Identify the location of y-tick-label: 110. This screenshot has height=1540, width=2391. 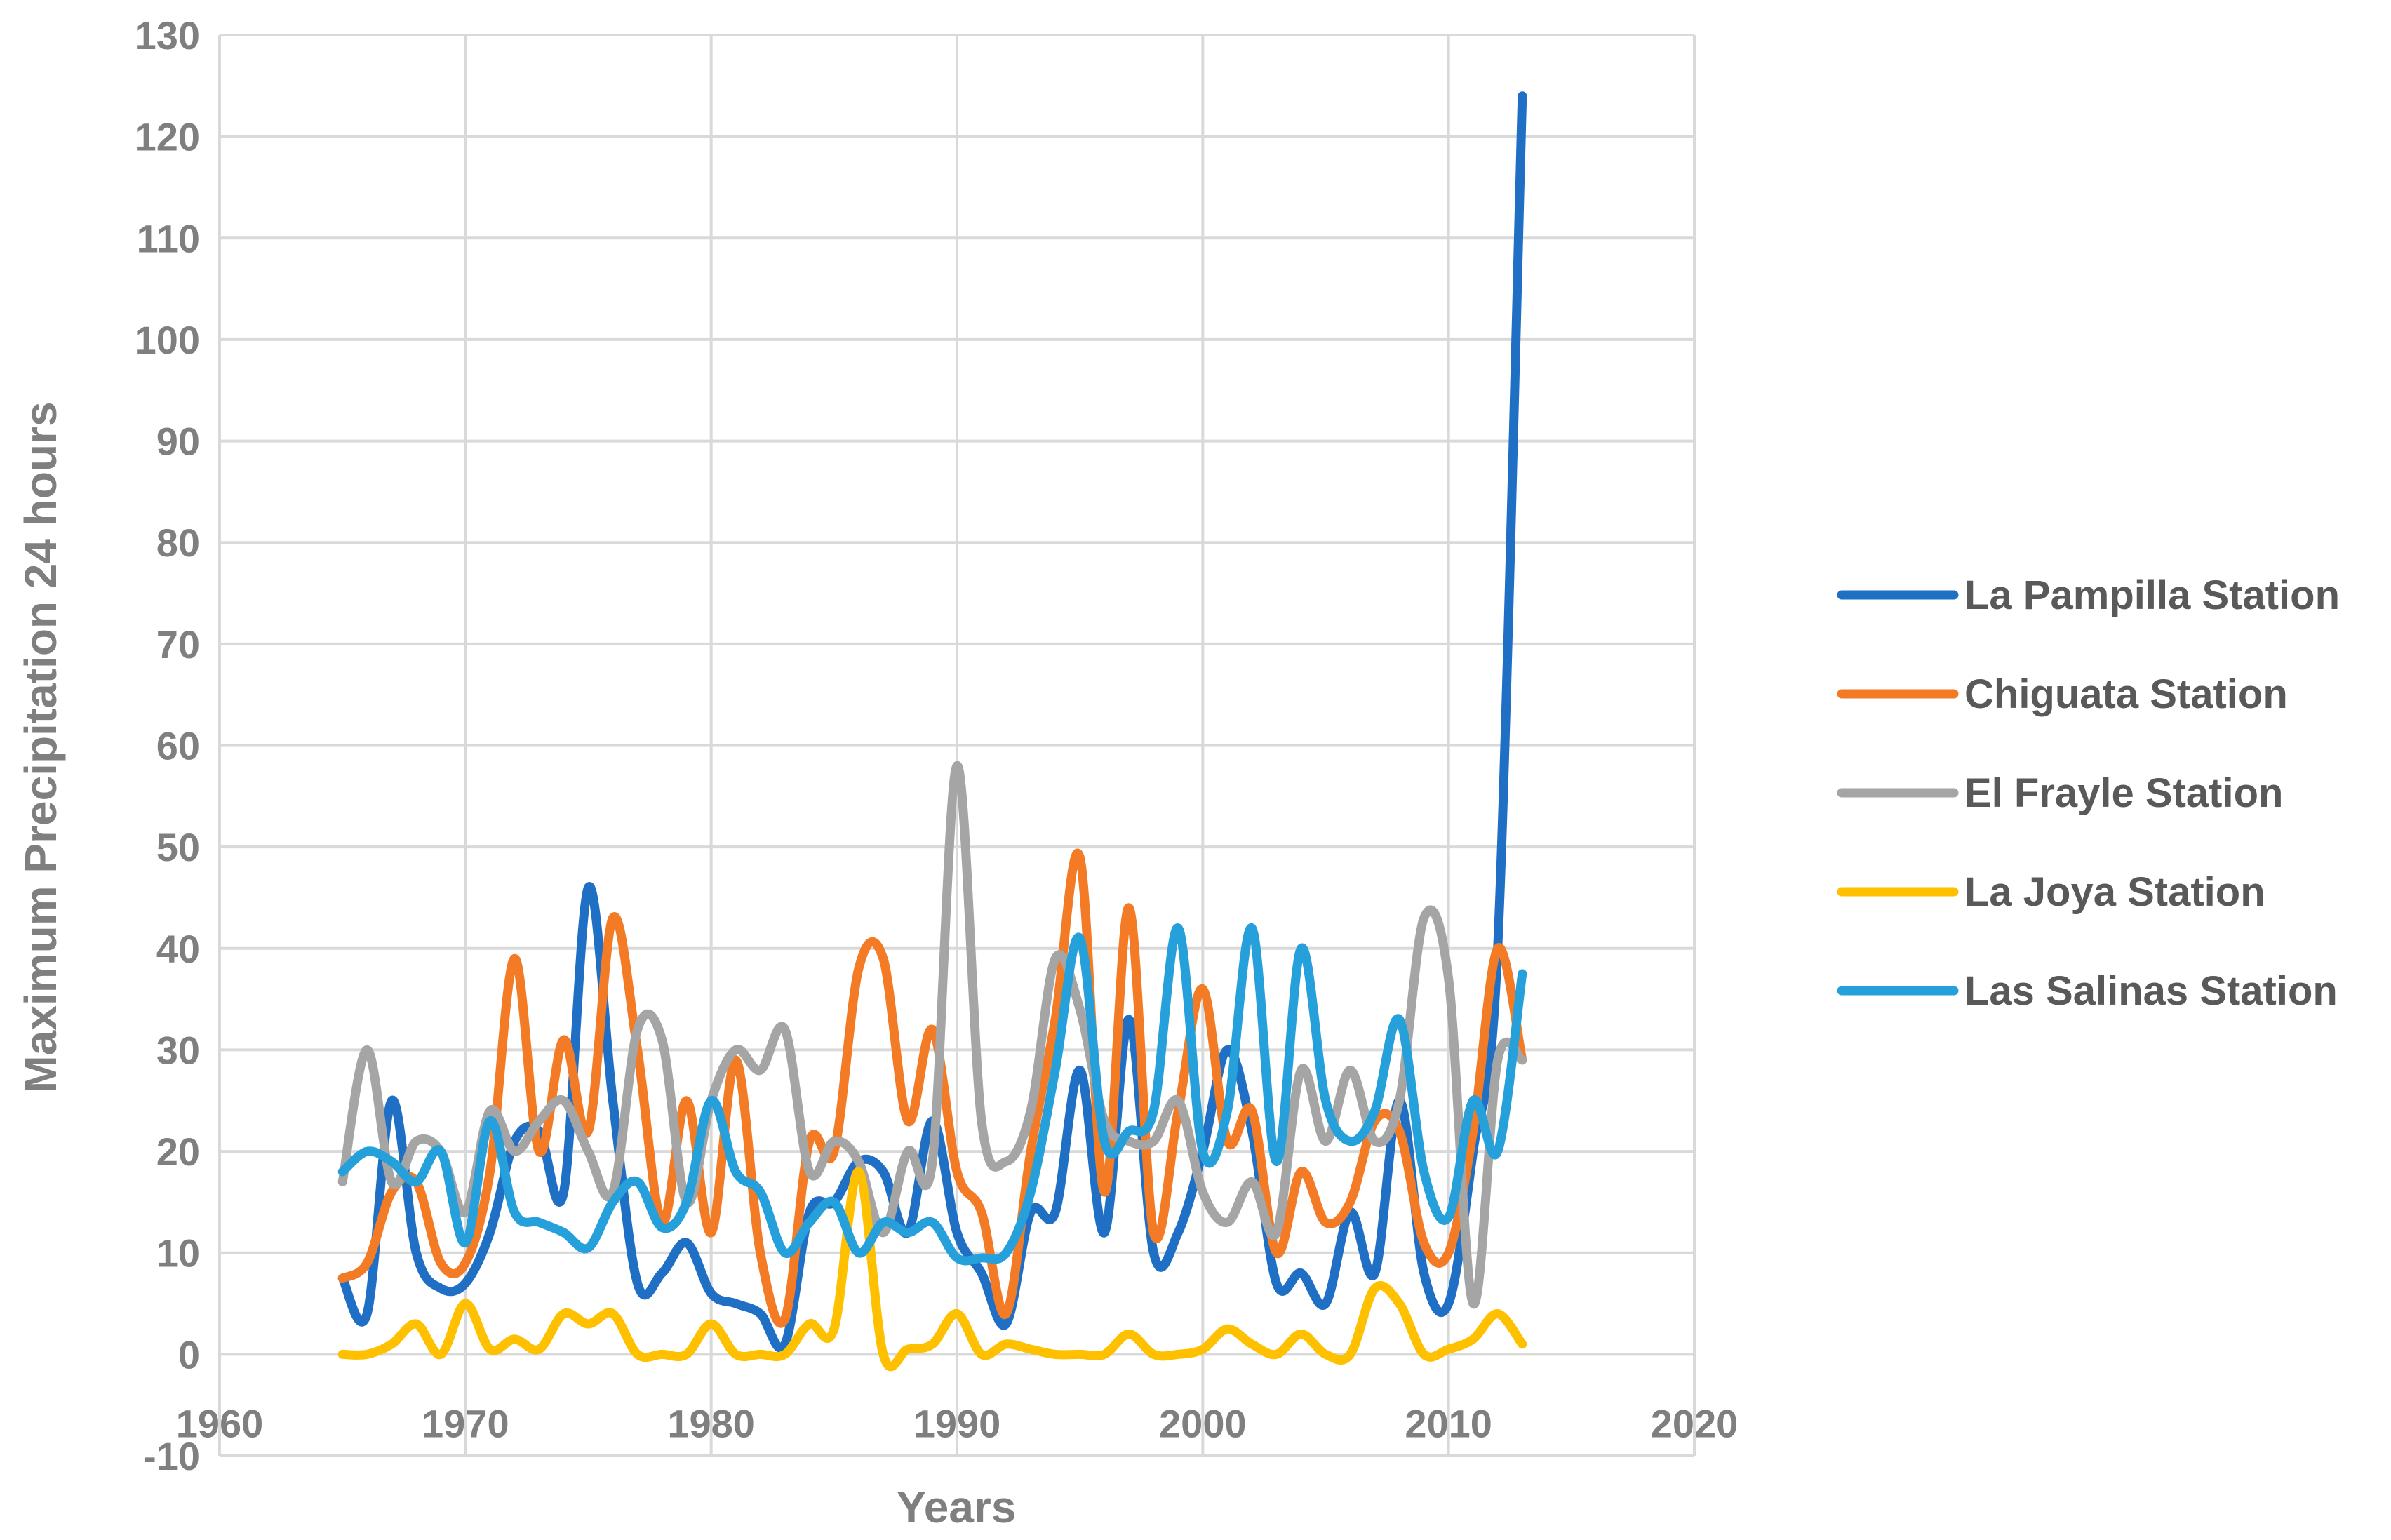
(168, 238).